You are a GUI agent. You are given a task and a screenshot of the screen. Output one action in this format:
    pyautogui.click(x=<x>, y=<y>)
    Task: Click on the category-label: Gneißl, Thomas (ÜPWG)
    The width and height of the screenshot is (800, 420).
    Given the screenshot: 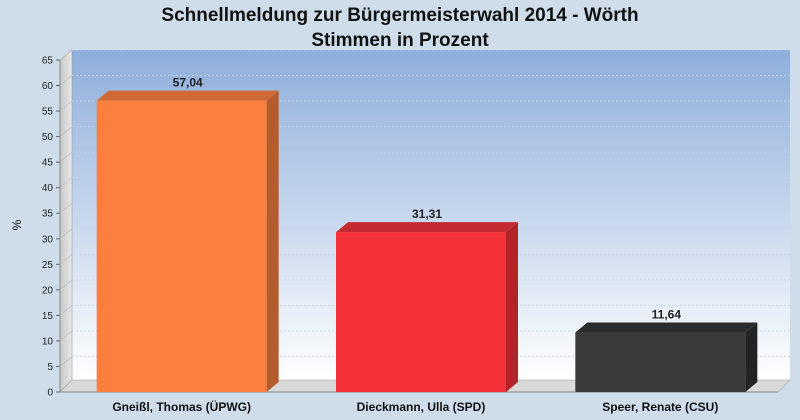 What is the action you would take?
    pyautogui.click(x=181, y=406)
    